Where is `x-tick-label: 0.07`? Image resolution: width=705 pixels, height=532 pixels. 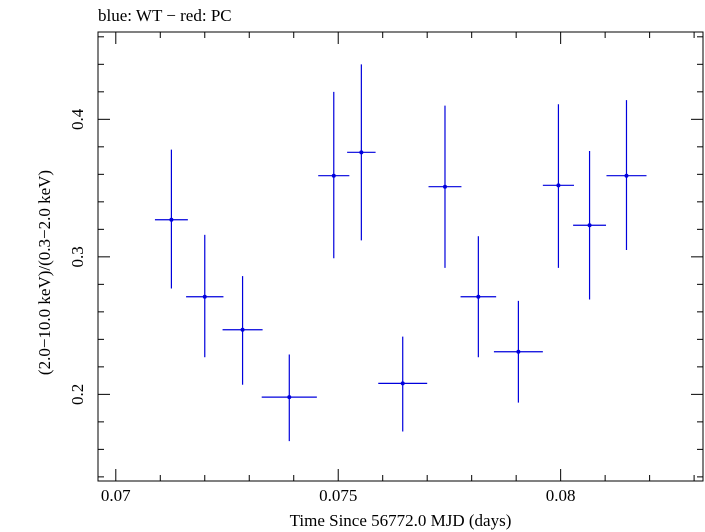
x-tick-label: 0.07 is located at coordinates (116, 495).